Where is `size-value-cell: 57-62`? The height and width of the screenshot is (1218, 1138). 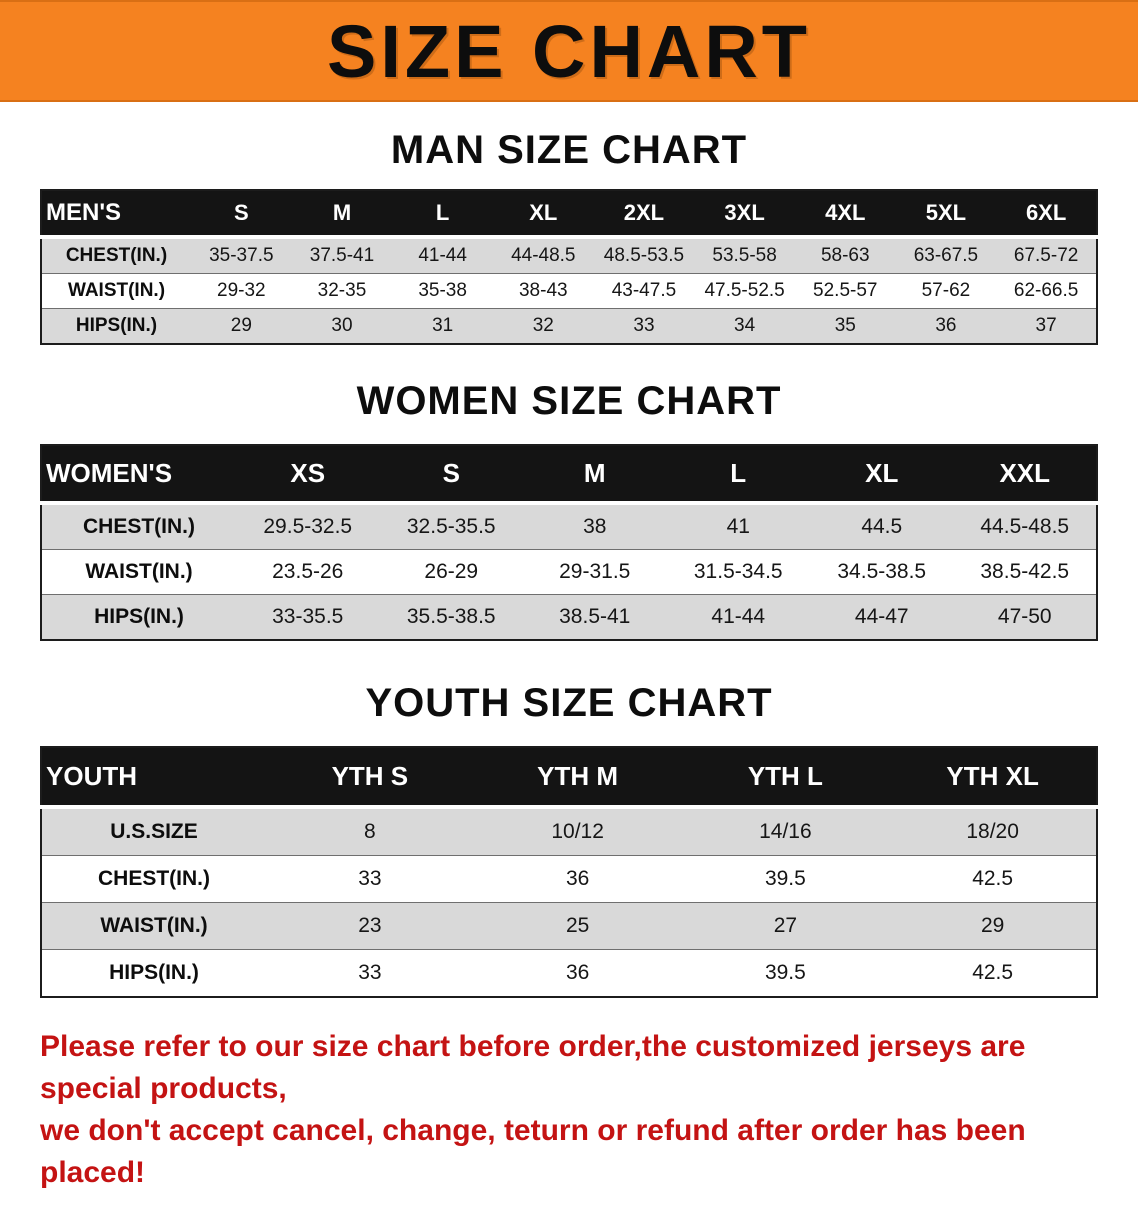 size-value-cell: 57-62 is located at coordinates (946, 290).